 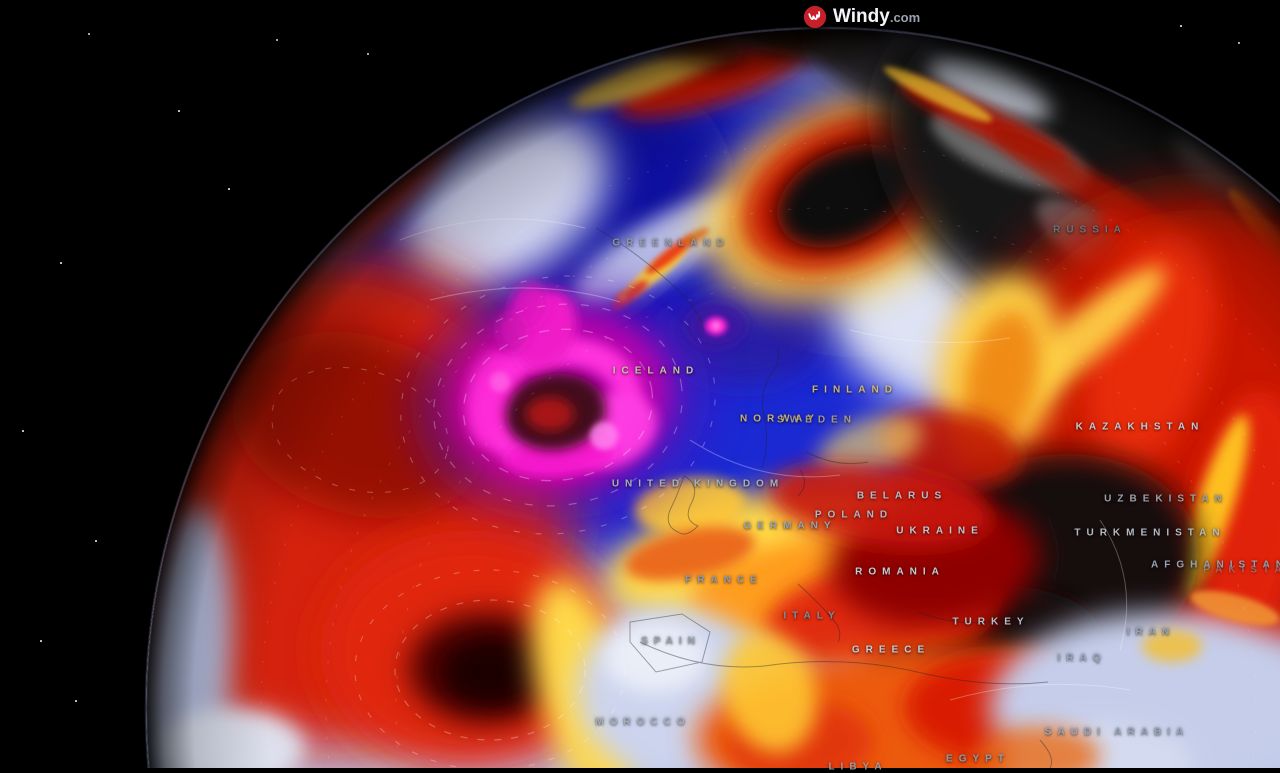 What do you see at coordinates (815, 17) in the screenshot?
I see `windy-swirl-icon` at bounding box center [815, 17].